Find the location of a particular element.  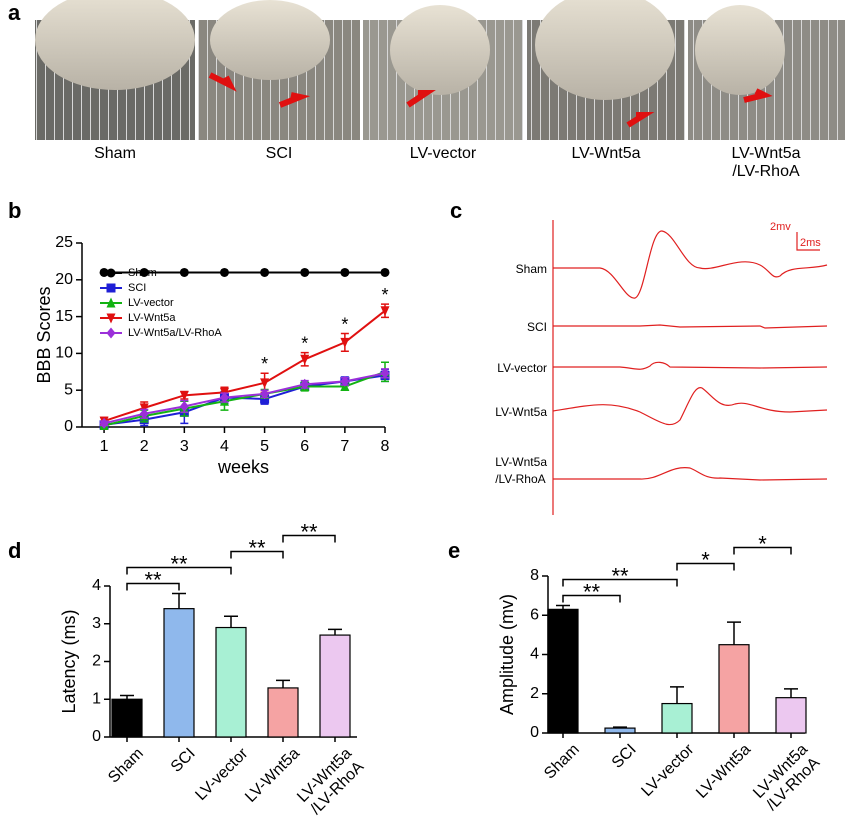

photo-caption: Sham is located at coordinates (115, 153).